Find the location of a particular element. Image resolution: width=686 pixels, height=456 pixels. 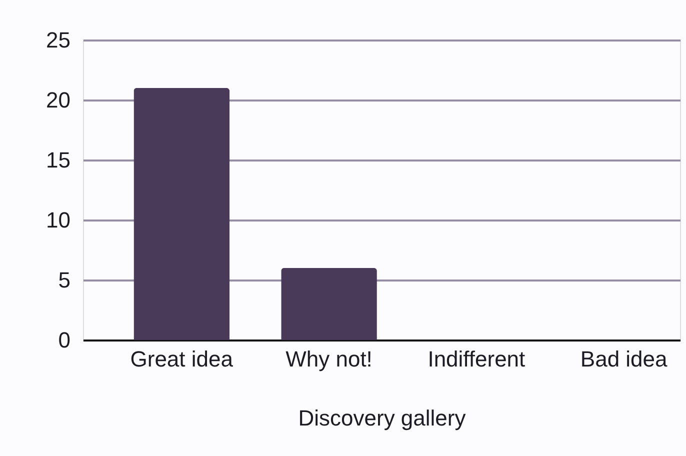

y-tick-label: 5 is located at coordinates (64, 280).